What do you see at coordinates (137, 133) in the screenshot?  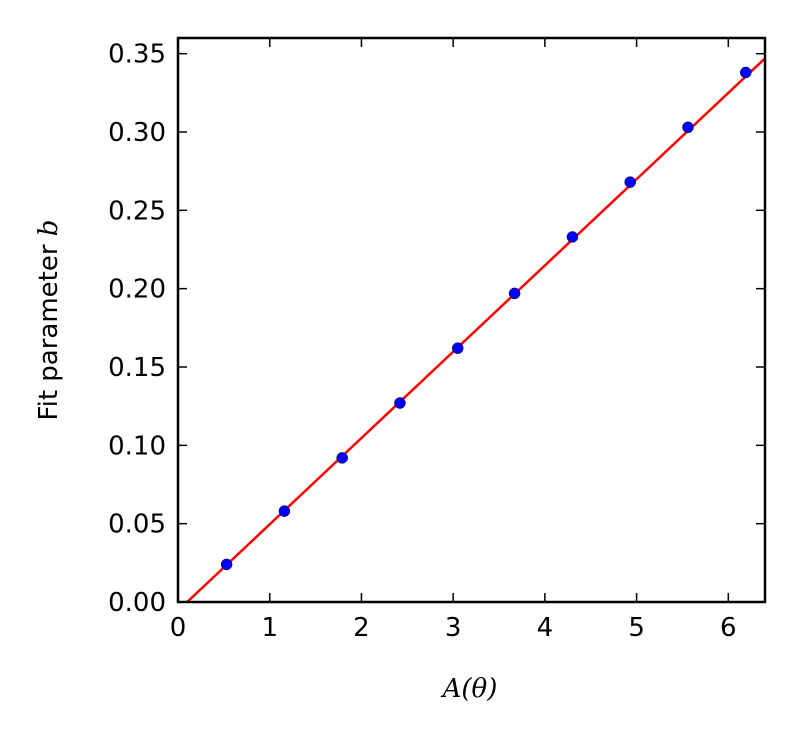 I see `y-tick-label: 0.30` at bounding box center [137, 133].